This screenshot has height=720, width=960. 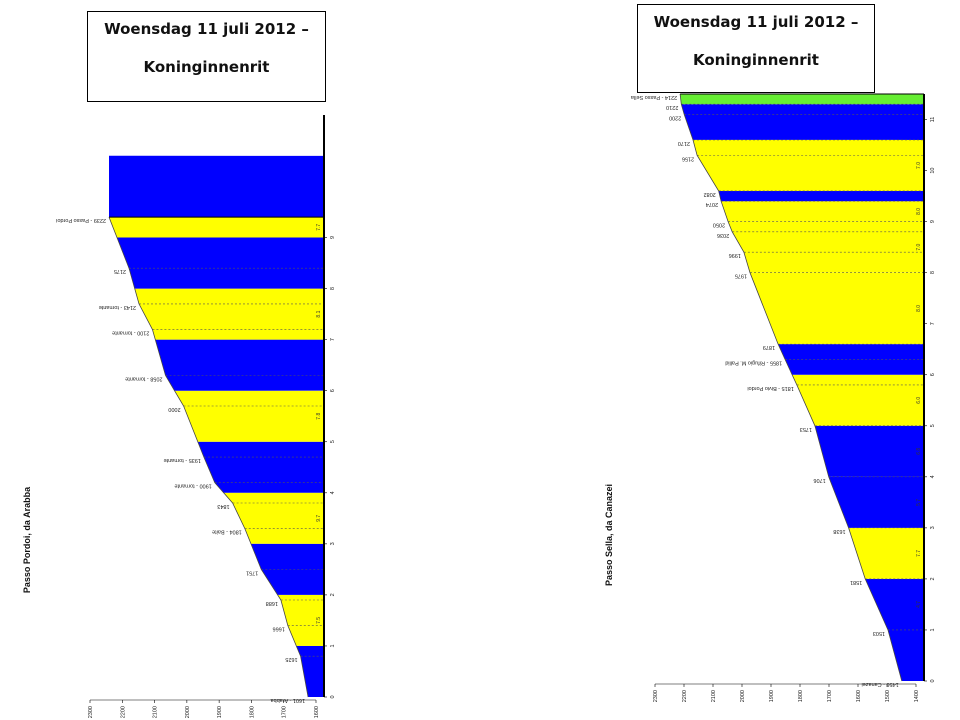 I want to click on point-label: 2058 - tornante, so click(x=143, y=378).